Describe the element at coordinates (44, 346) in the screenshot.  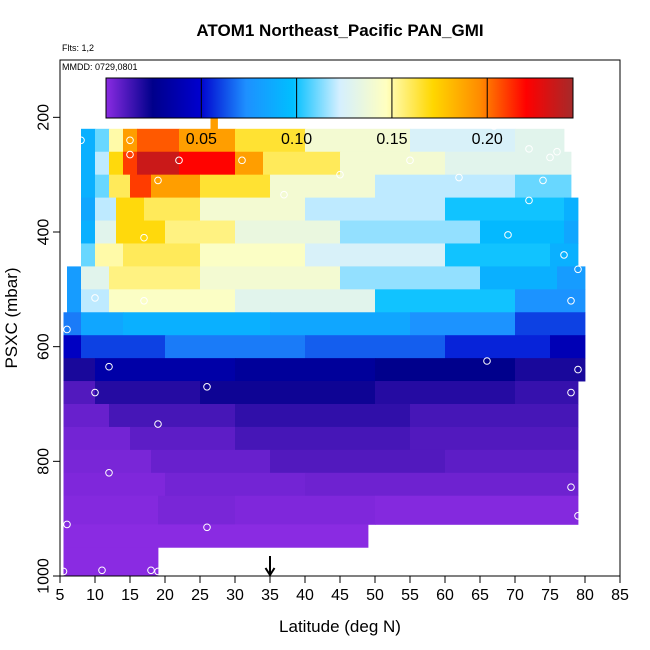
I see `y-tick-label: 600` at that location.